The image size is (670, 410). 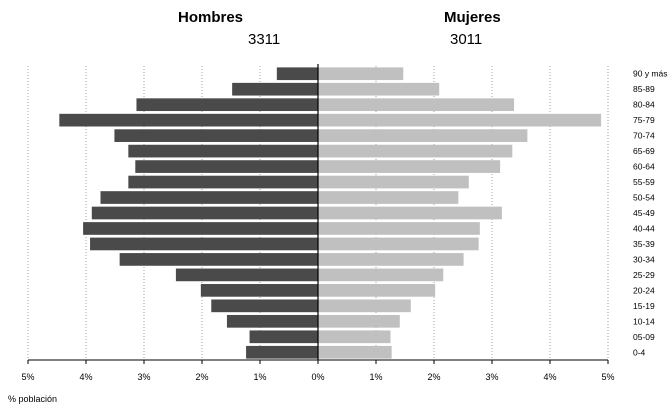 What do you see at coordinates (211, 17) in the screenshot?
I see `men-title: Hombres` at bounding box center [211, 17].